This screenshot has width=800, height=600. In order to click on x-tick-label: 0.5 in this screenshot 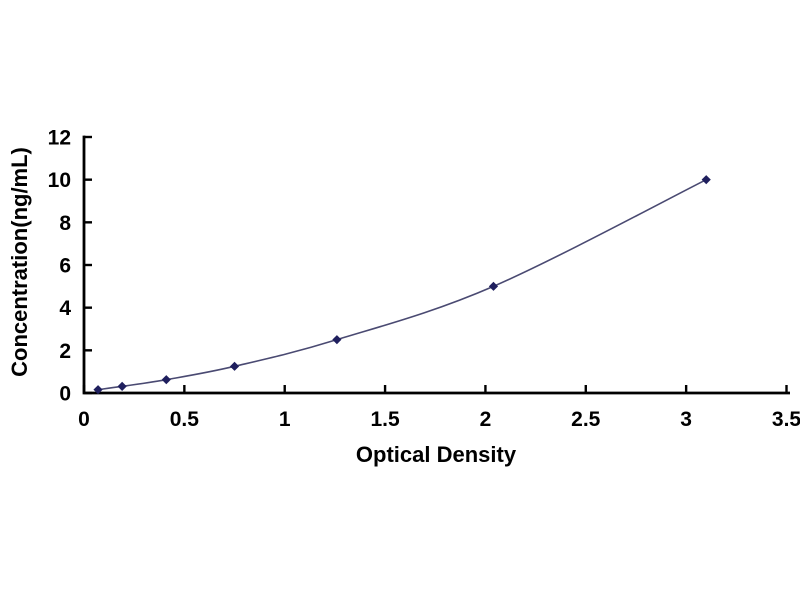, I will do `click(185, 419)`.